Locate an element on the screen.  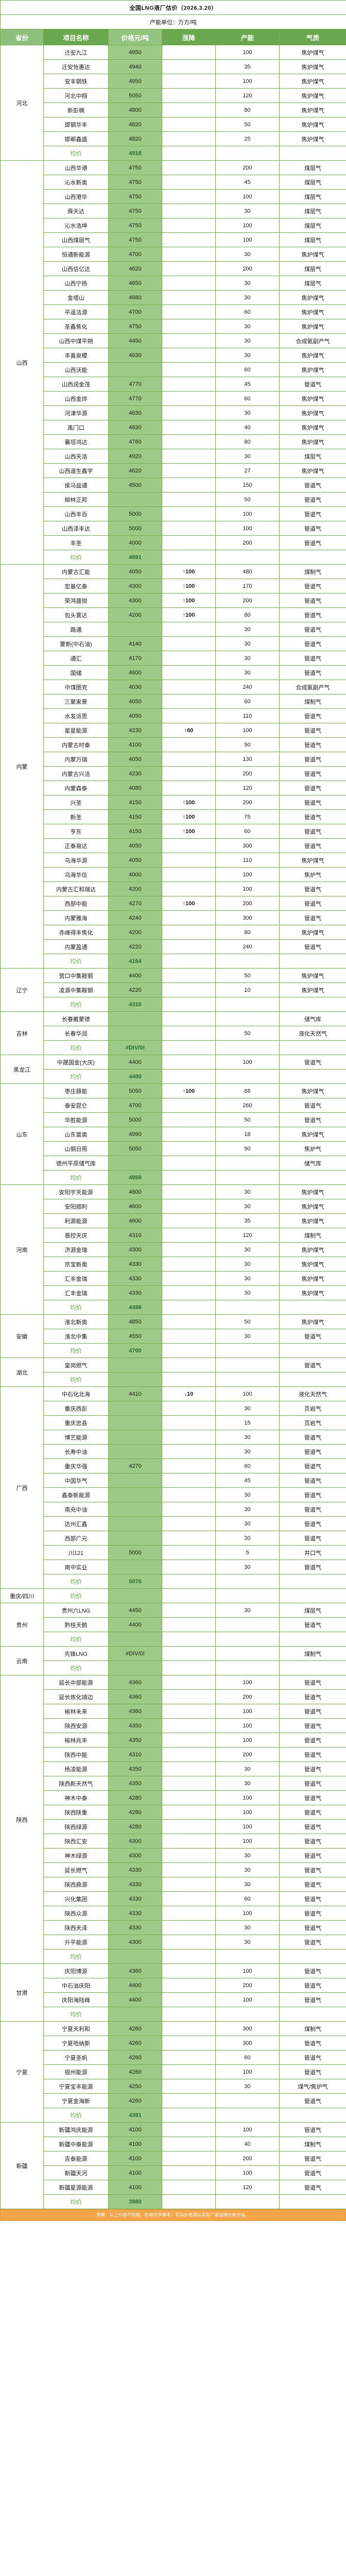
price-value: 4100 is located at coordinates (135, 2144).